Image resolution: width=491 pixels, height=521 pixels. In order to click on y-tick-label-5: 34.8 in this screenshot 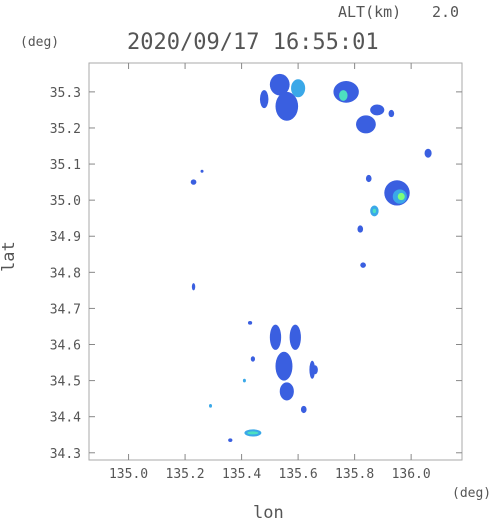, I will do `click(65, 273)`.